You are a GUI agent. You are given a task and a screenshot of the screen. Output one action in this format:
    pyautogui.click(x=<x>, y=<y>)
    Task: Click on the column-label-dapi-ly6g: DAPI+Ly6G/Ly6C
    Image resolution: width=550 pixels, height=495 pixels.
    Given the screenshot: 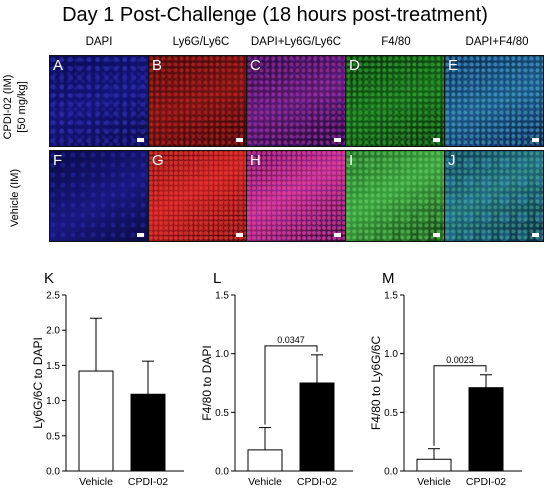 What is the action you would take?
    pyautogui.click(x=296, y=42)
    